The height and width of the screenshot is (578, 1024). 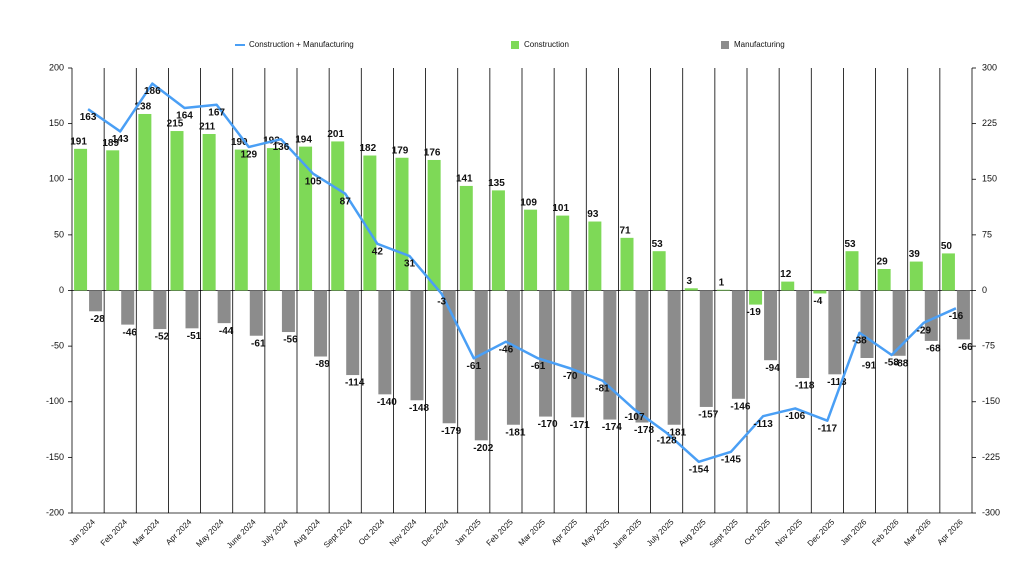 I want to click on line-label: -29, so click(x=924, y=330).